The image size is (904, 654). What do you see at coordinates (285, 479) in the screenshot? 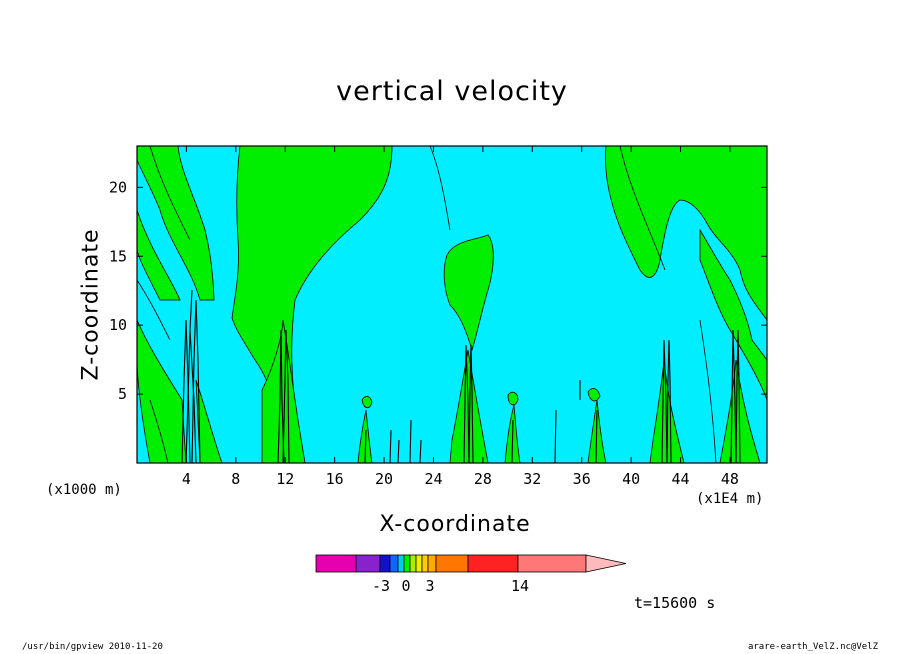
I see `x-tick-label: 12` at bounding box center [285, 479].